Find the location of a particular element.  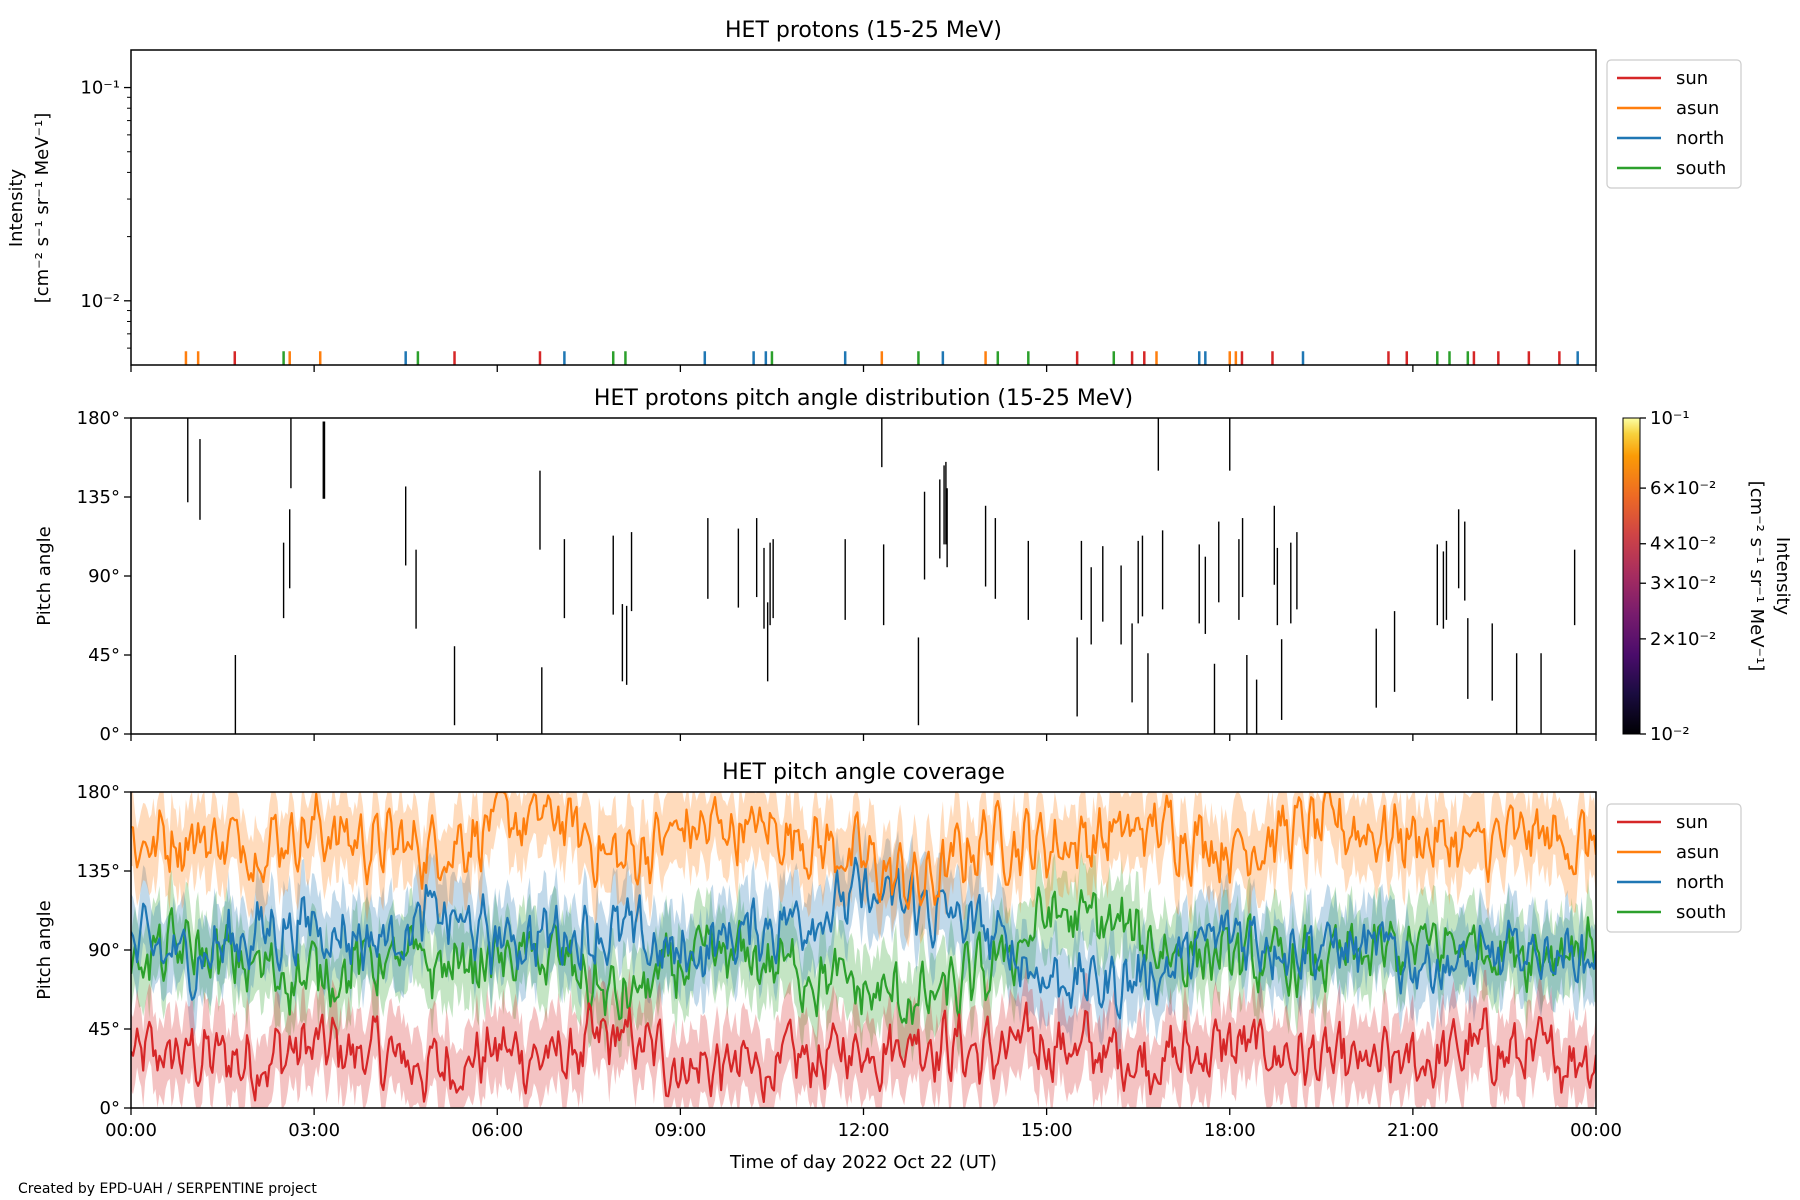

coverage-band-south is located at coordinates (863, 955).